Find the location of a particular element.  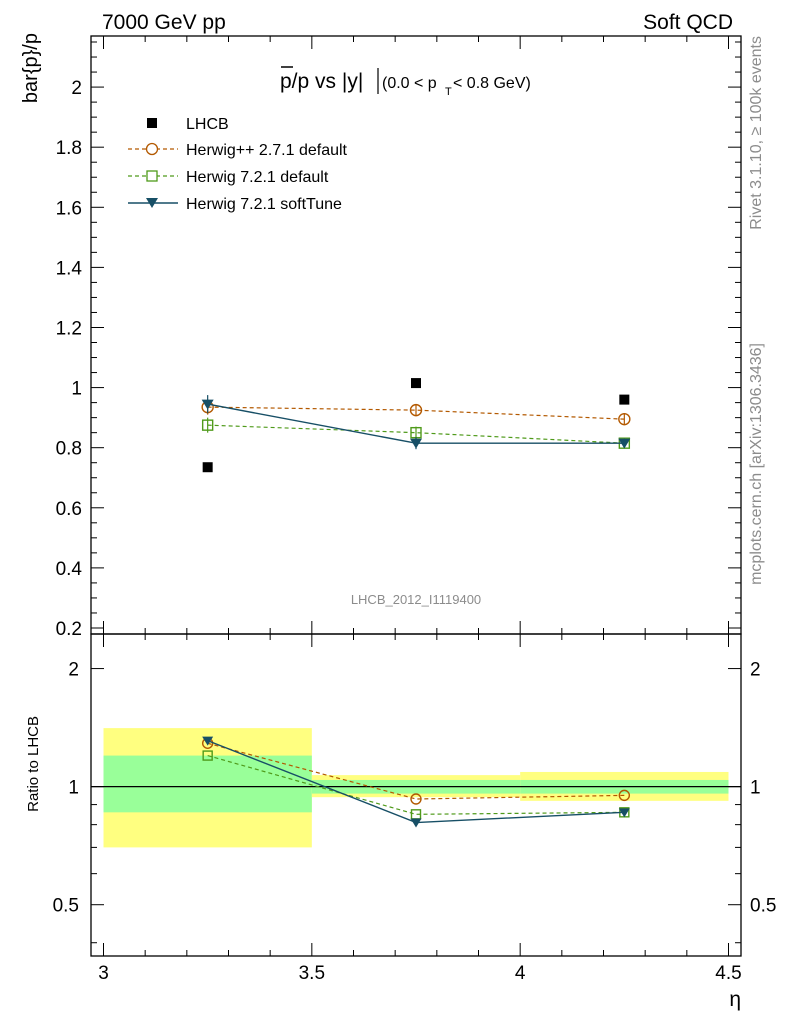

plot-title-range-a: (0.0 < p is located at coordinates (409, 83).